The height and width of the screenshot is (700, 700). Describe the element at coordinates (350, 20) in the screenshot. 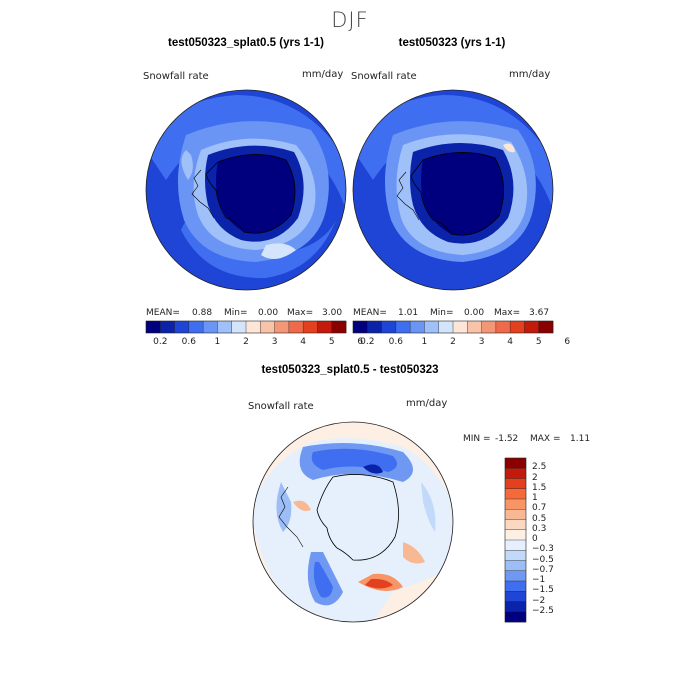

I see `season-title: DJF` at that location.